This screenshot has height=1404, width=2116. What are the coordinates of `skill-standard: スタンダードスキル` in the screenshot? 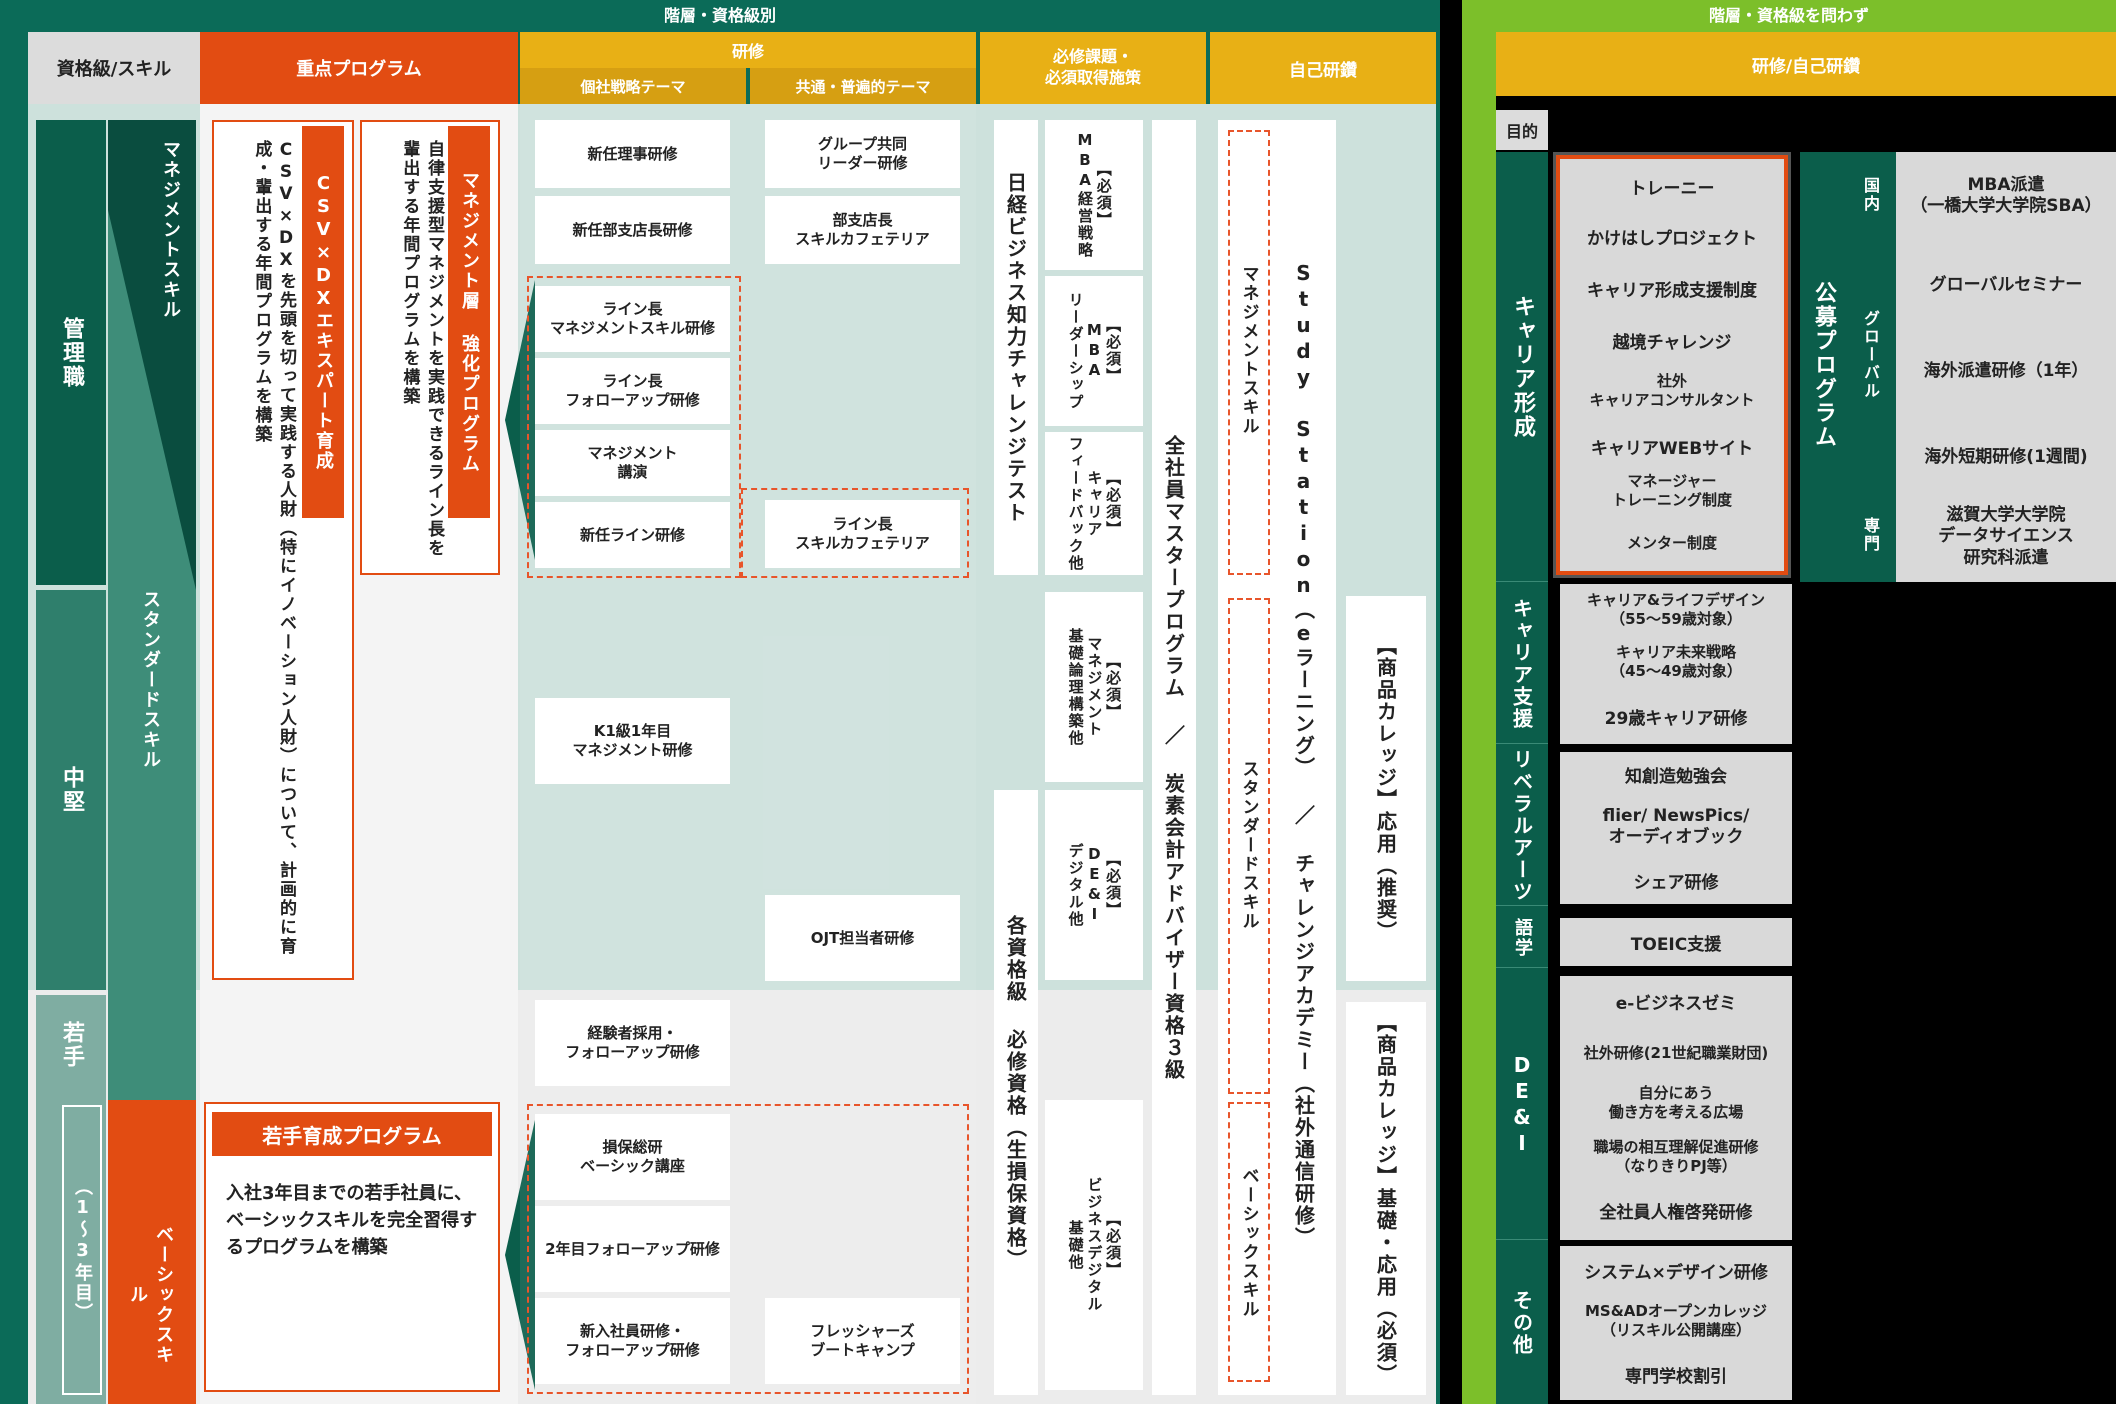 It's located at (150, 680).